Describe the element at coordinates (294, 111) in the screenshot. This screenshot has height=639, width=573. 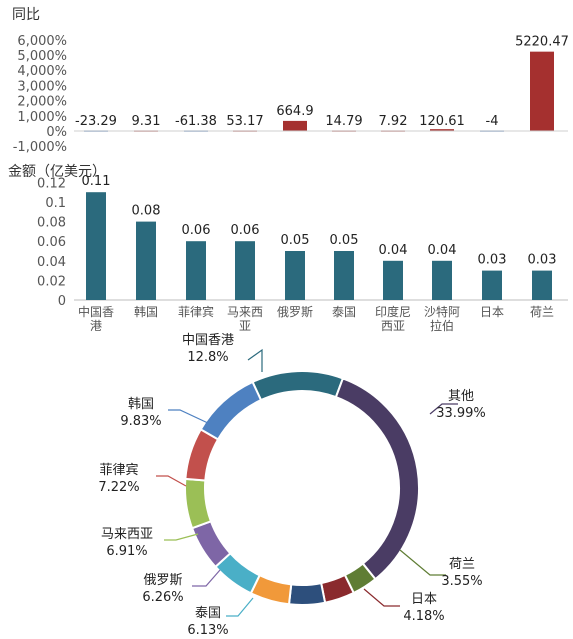
I see `yoy-value-label: 664.9` at that location.